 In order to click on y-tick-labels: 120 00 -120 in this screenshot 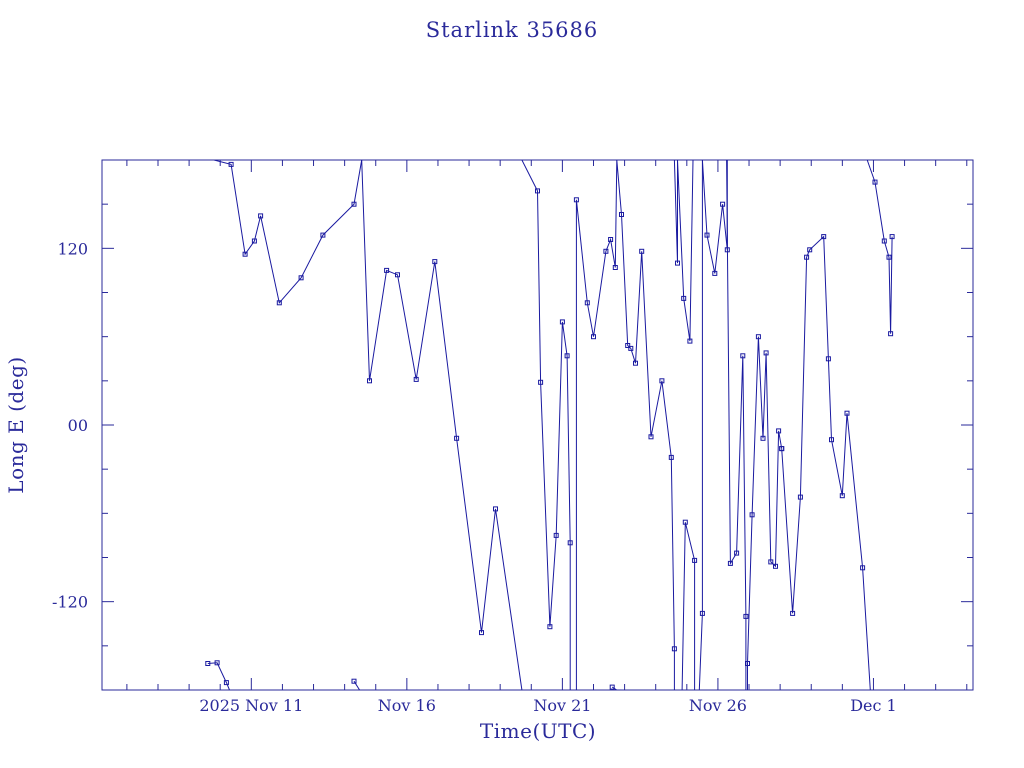, I will do `click(70, 425)`.